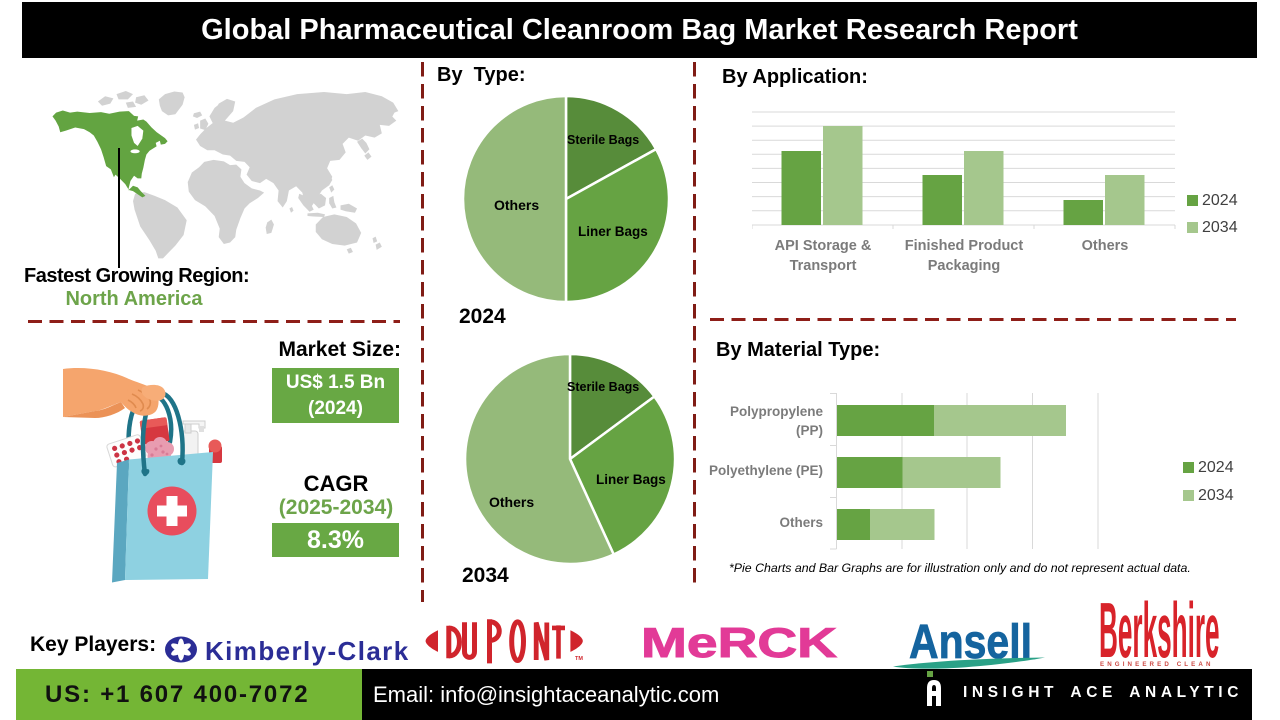  Describe the element at coordinates (579, 659) in the screenshot. I see `svg-text: TM` at that location.